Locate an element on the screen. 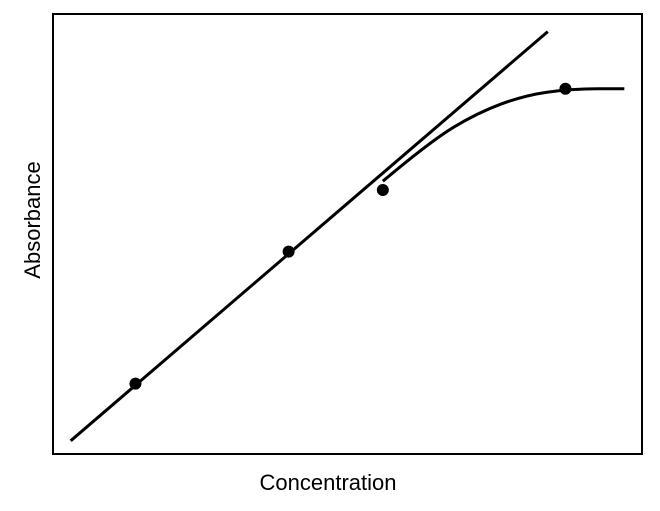 The height and width of the screenshot is (511, 660). y-axis-label: Absorbance is located at coordinates (32, 219).